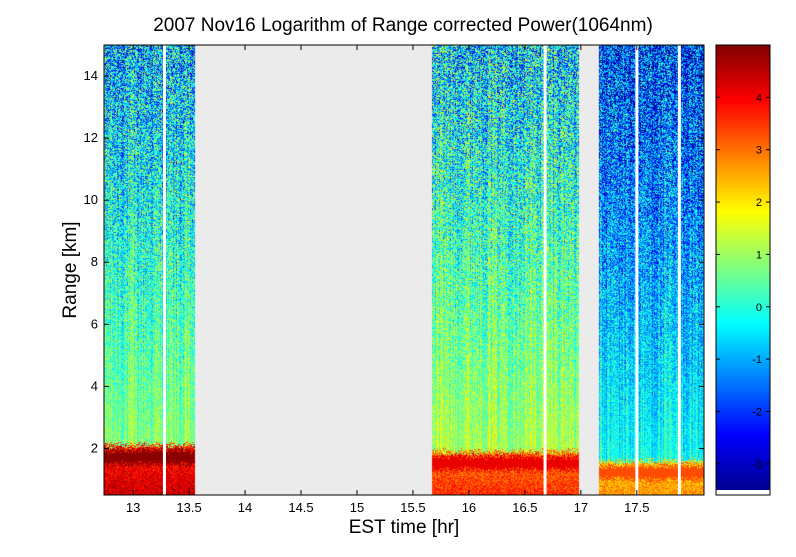 The image size is (796, 557). I want to click on x-tick-label: 13.5, so click(188, 507).